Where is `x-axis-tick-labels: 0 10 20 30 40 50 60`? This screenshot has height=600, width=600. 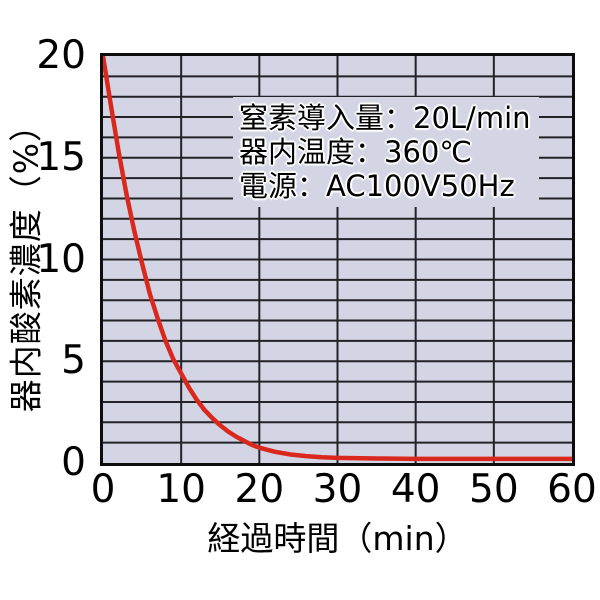
x-axis-tick-labels: 0 10 20 30 40 50 60 is located at coordinates (344, 489).